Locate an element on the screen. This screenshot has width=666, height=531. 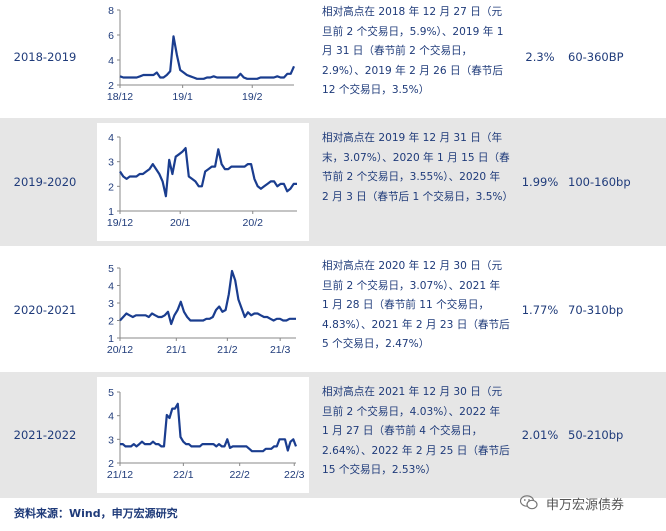
x-tick-label: 22/2 is located at coordinates (239, 475).